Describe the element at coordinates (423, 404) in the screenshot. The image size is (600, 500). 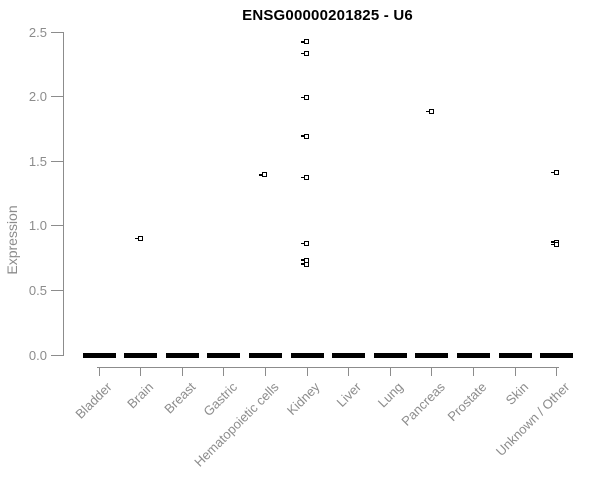
I see `x-tick-label: Pancreas` at that location.